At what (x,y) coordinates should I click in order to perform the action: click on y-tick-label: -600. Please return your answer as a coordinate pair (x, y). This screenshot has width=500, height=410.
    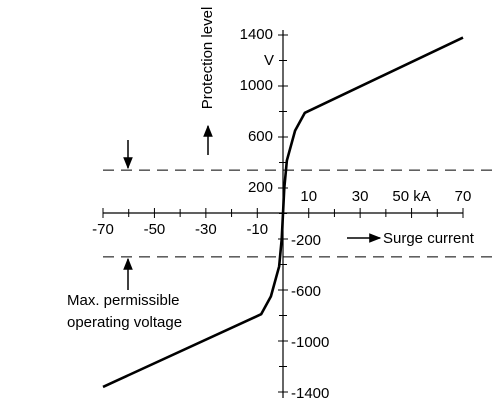
    Looking at the image, I should click on (306, 291).